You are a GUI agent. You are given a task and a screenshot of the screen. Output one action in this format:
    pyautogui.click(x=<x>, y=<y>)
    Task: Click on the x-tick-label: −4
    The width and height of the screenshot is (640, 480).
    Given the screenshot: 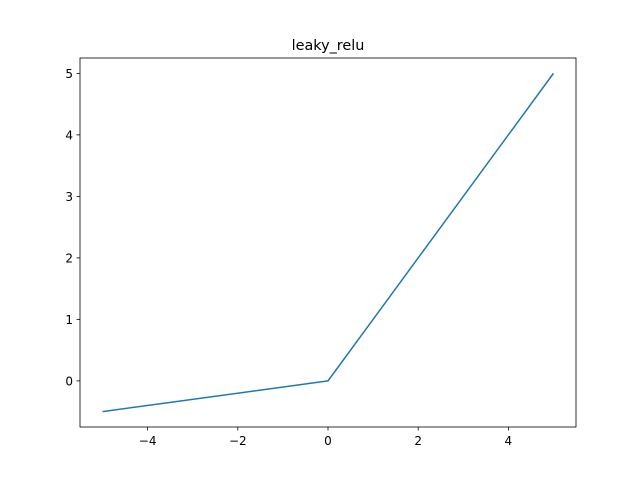 What is the action you would take?
    pyautogui.click(x=148, y=441)
    